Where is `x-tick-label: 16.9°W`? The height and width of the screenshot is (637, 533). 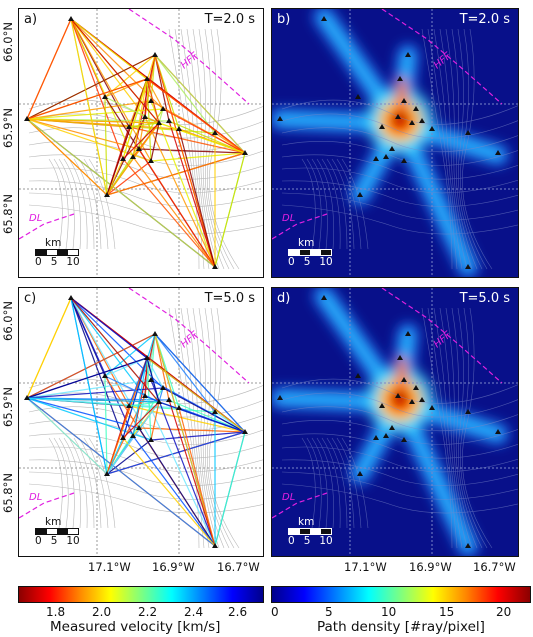
x-tick-label: 16.9°W is located at coordinates (173, 567).